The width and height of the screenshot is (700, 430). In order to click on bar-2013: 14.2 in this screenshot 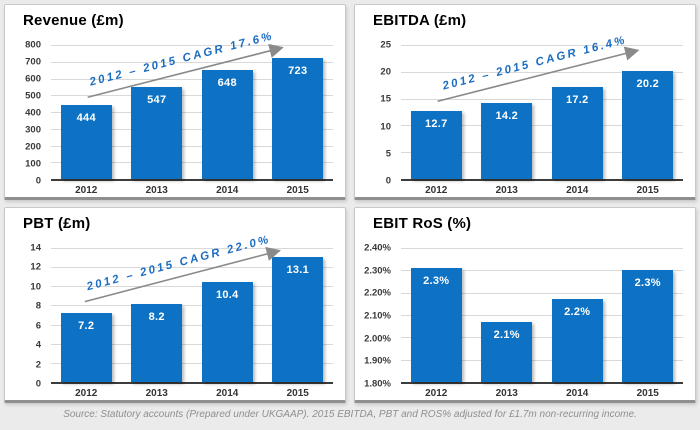, I will do `click(507, 140)`.